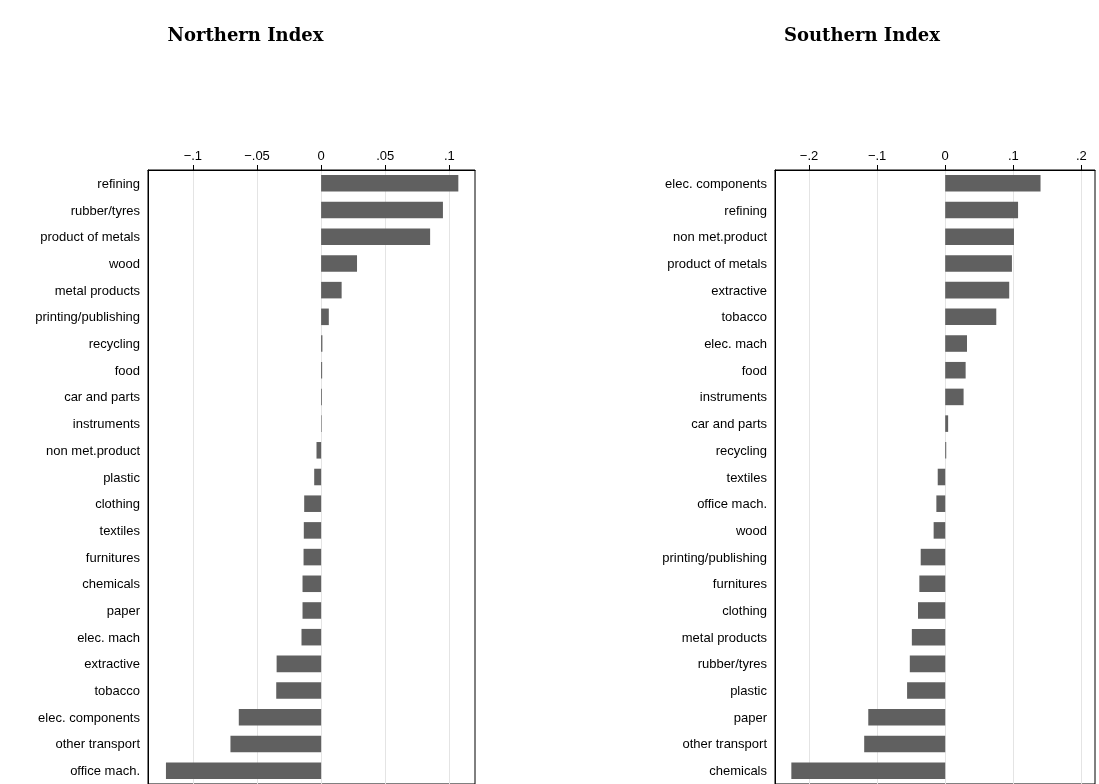 The width and height of the screenshot is (1099, 784). Describe the element at coordinates (809, 155) in the screenshot. I see `x-tick-label: −.2` at that location.